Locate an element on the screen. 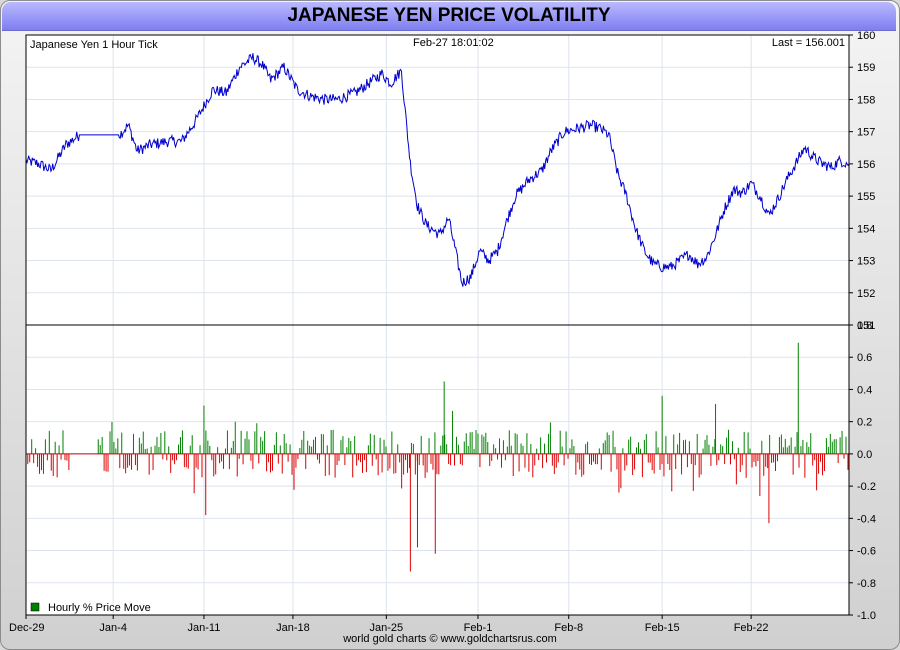 The width and height of the screenshot is (900, 650). x-tick-label: Feb-15 is located at coordinates (662, 628).